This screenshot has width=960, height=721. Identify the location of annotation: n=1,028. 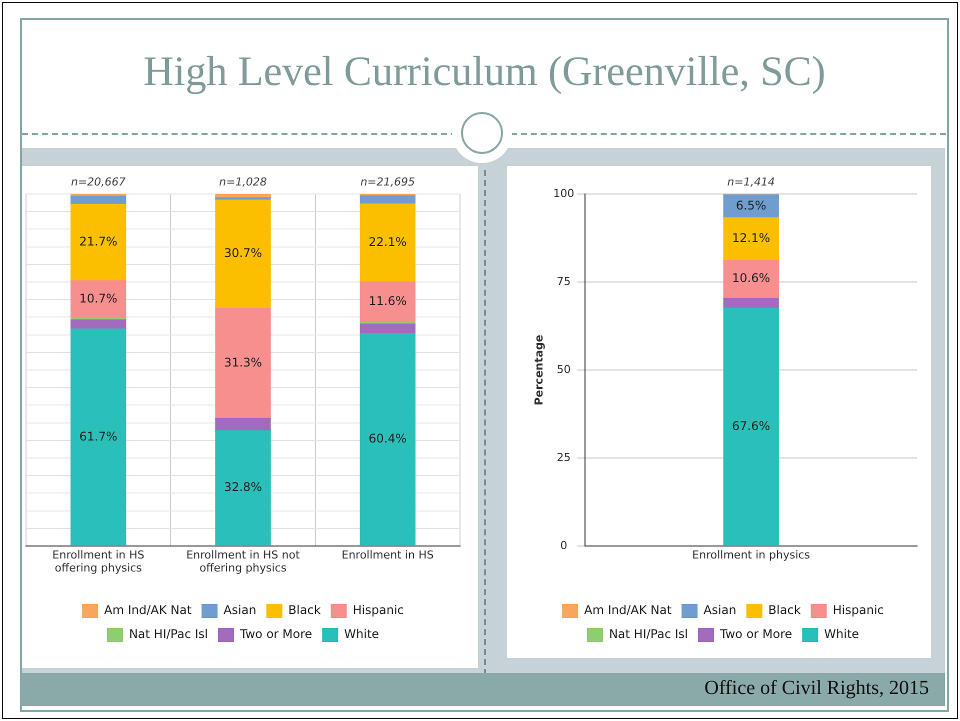
(243, 181).